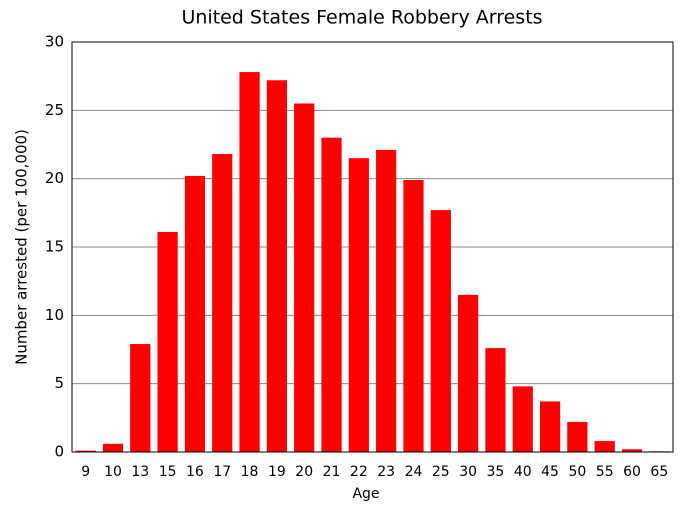 The height and width of the screenshot is (512, 683). I want to click on x-tick-label: 22, so click(359, 472).